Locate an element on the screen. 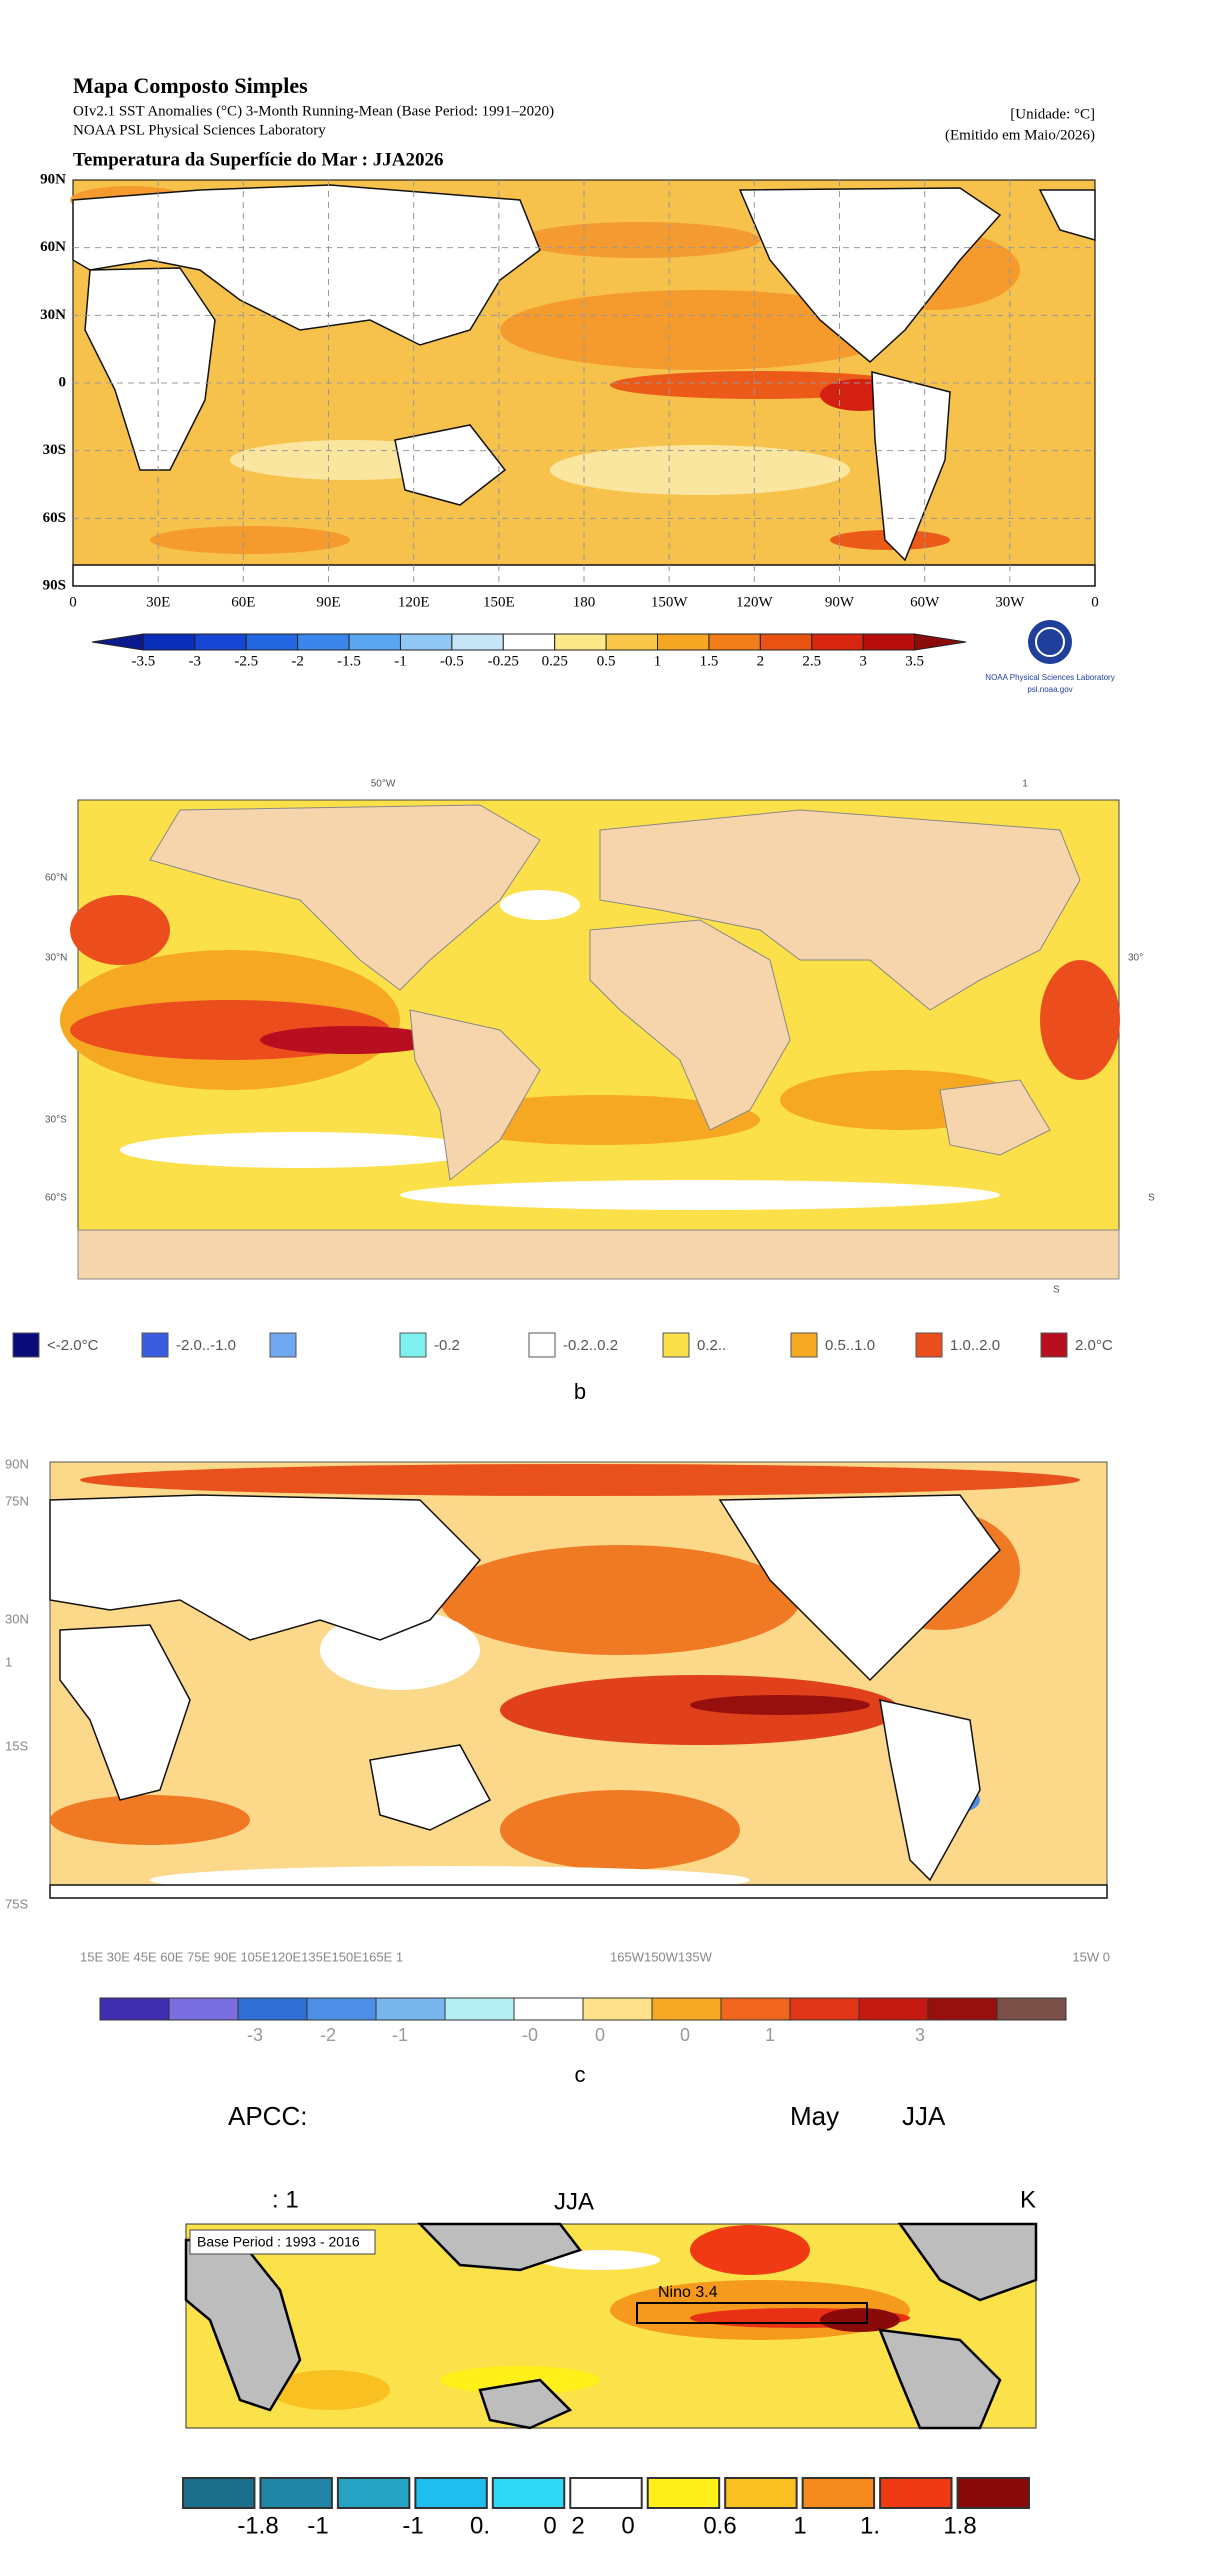 The height and width of the screenshot is (2565, 1232). x-axis-label: 60E is located at coordinates (243, 602).